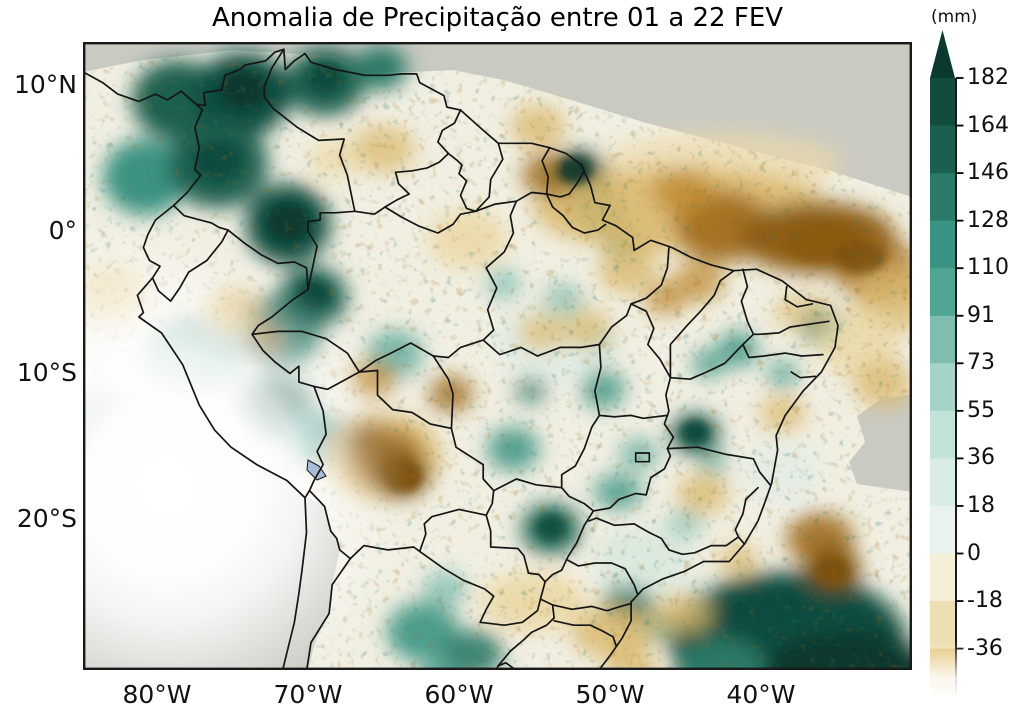 Image resolution: width=1024 pixels, height=720 pixels. What do you see at coordinates (981, 363) in the screenshot?
I see `colorbar-tick-label: 73` at bounding box center [981, 363].